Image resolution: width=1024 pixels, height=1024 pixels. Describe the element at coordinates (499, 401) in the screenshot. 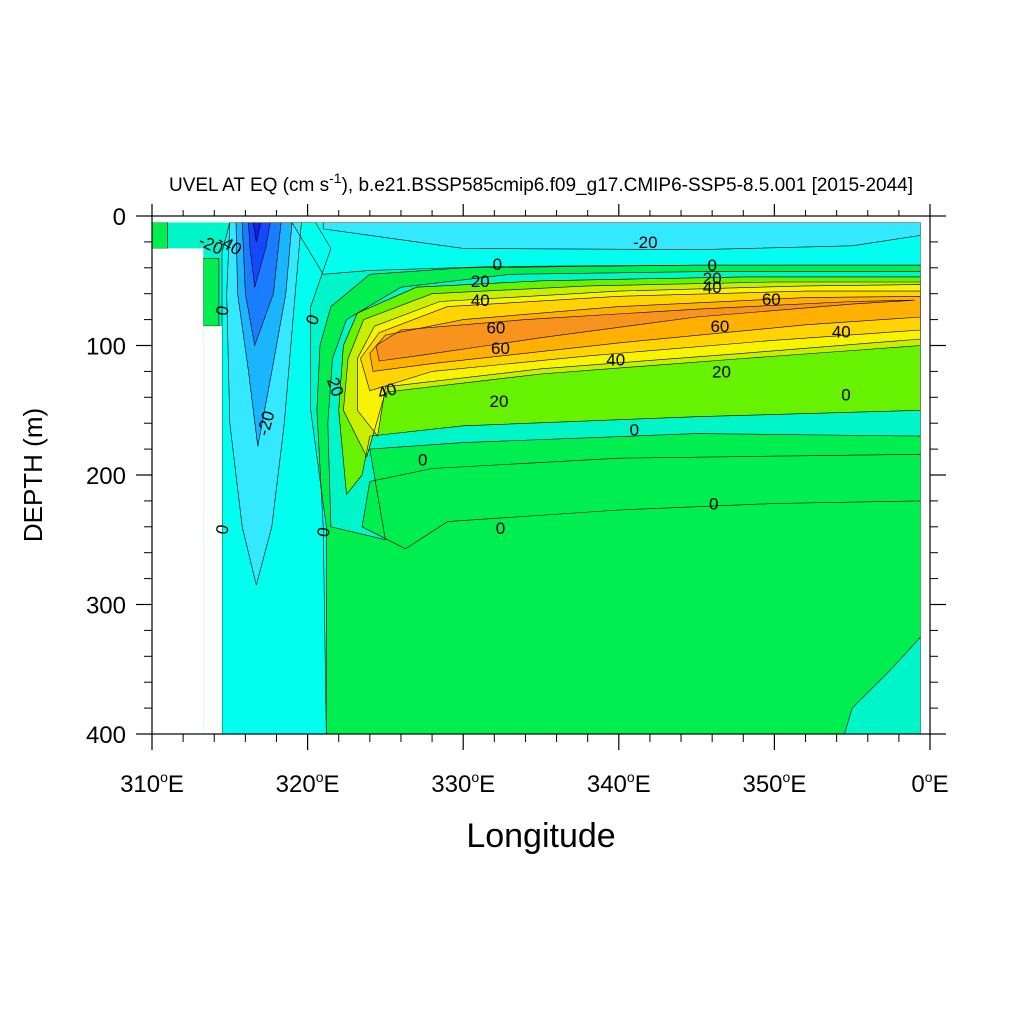

I see `contour-label-20: 20` at that location.